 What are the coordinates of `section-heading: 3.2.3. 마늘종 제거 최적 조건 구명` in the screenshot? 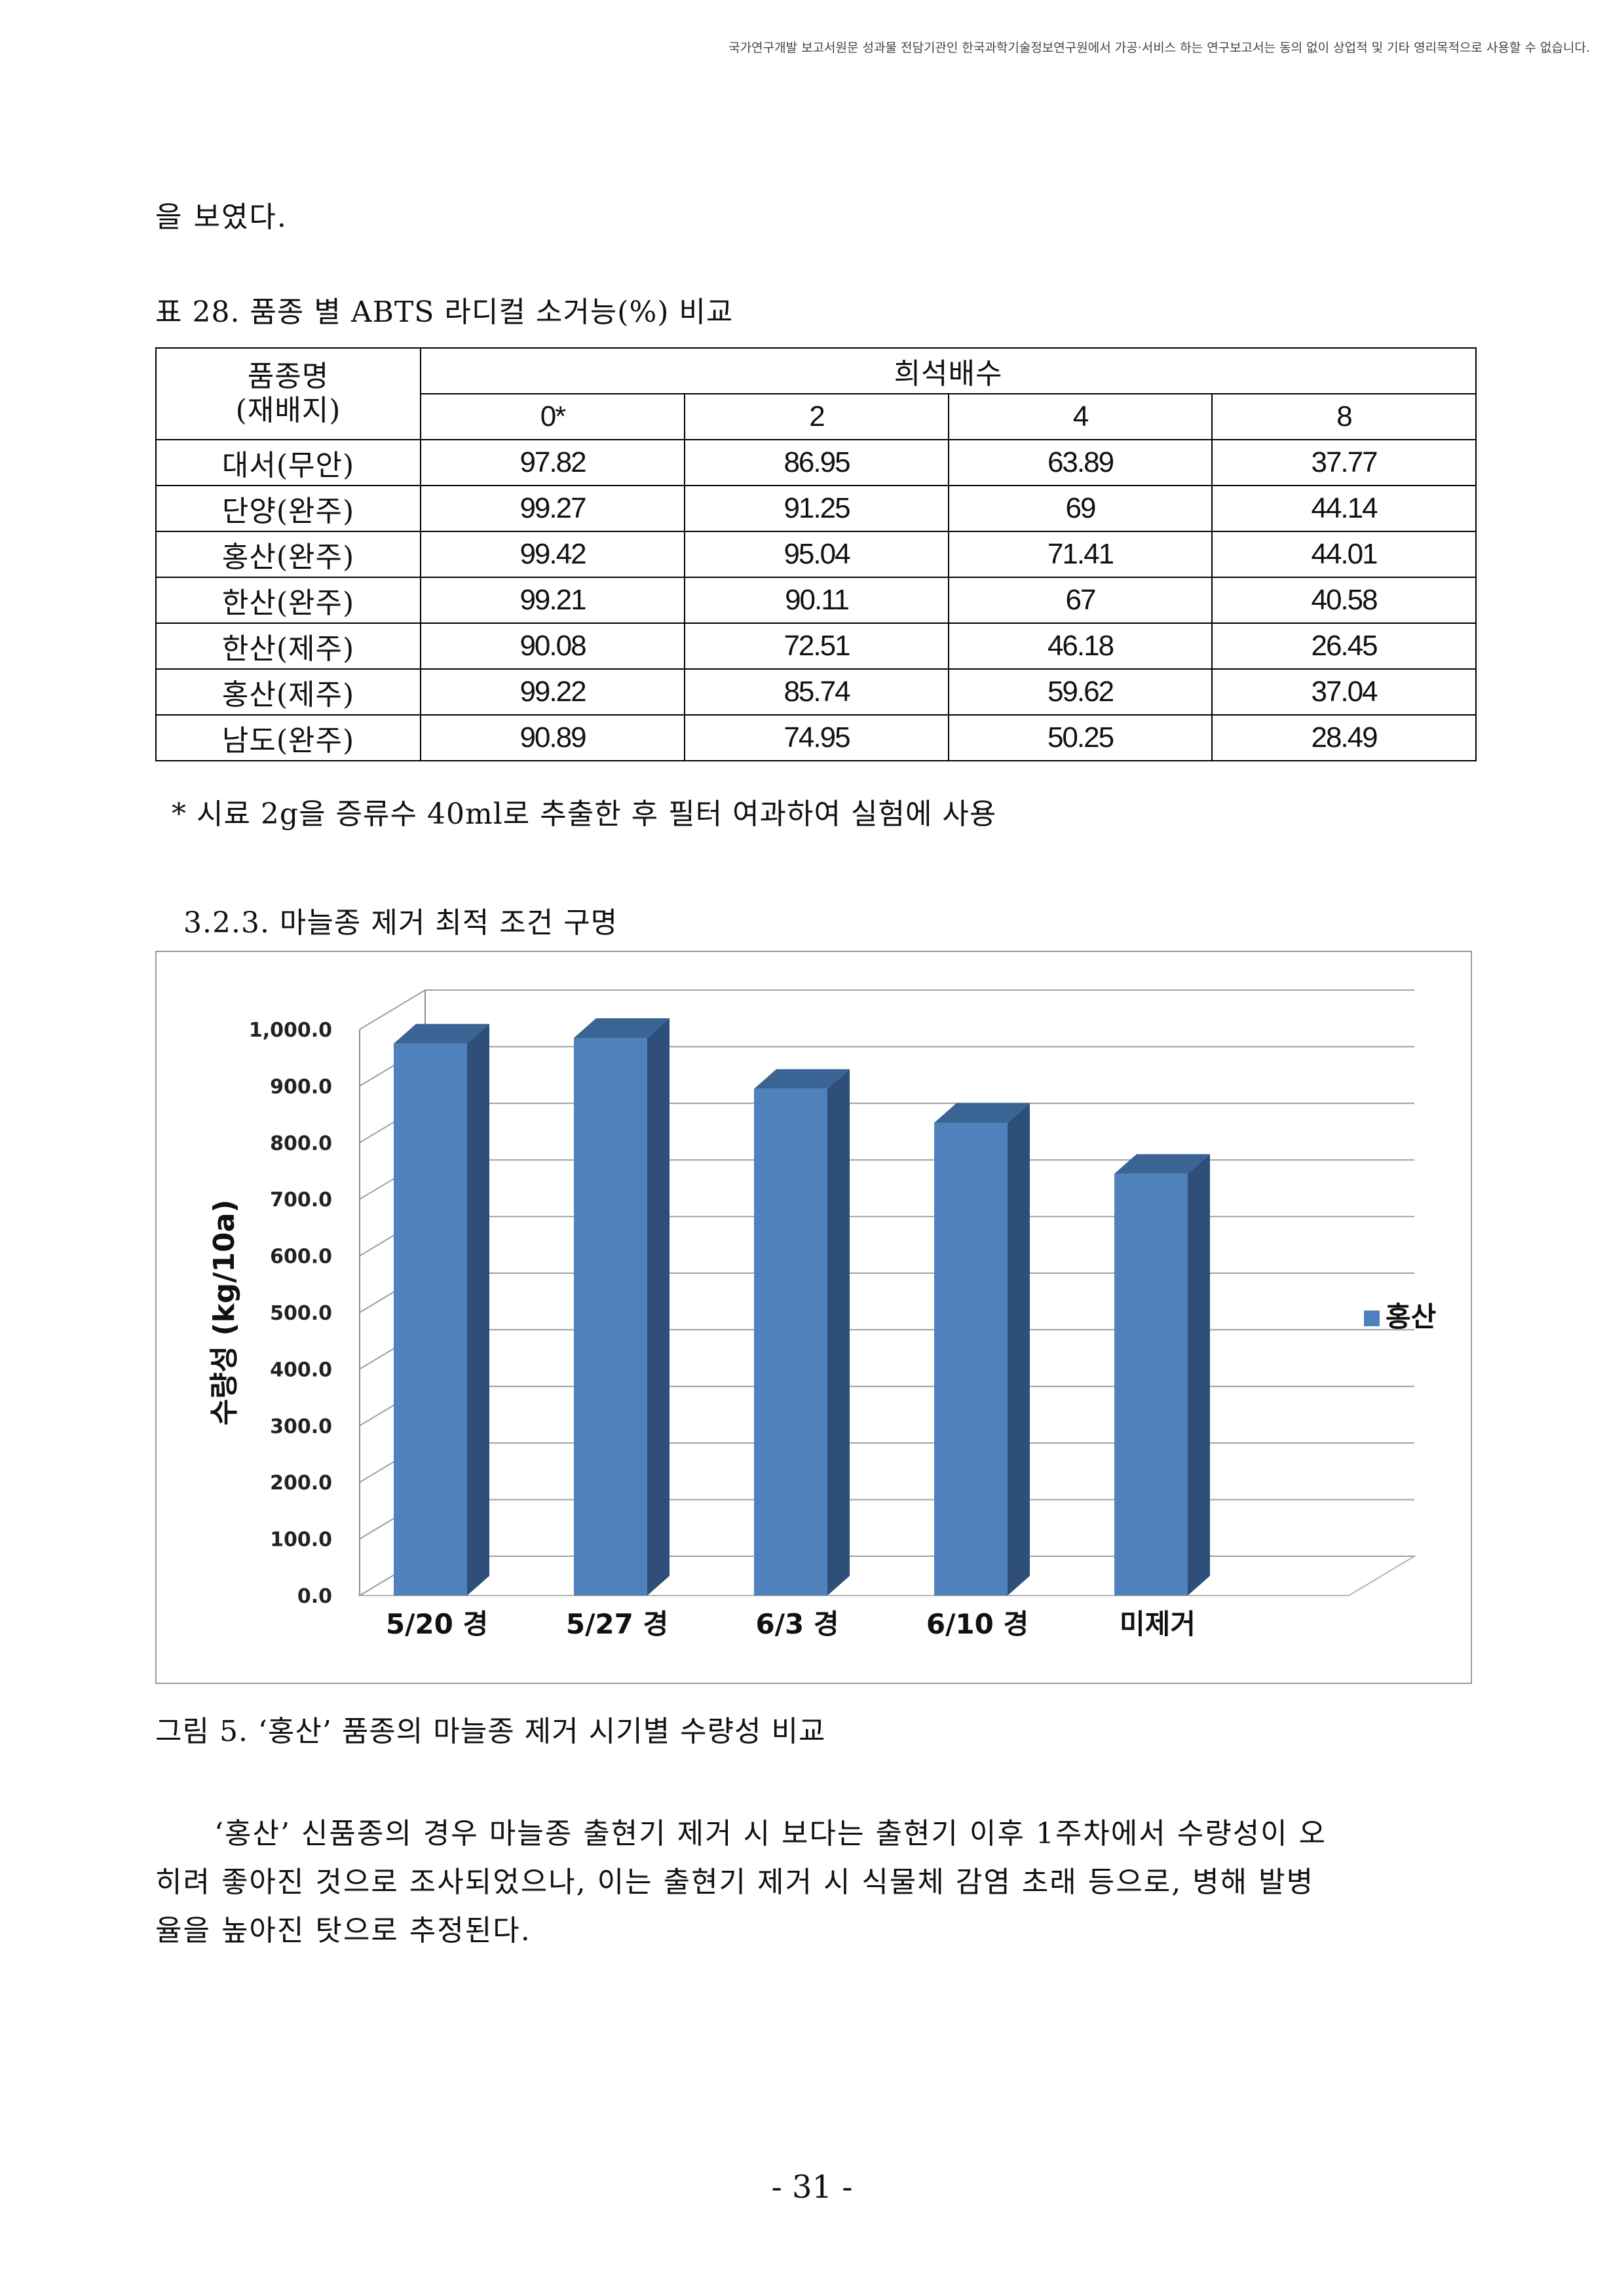 It's located at (400, 923).